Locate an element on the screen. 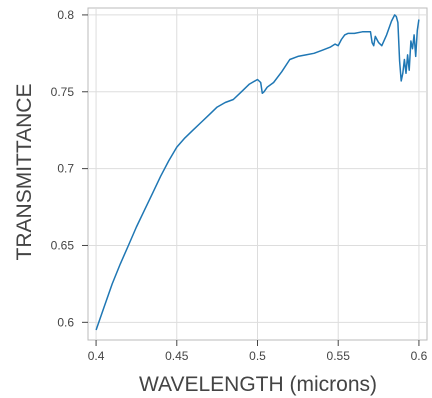 This screenshot has height=398, width=432. y-tick-label: 0.75 is located at coordinates (63, 92).